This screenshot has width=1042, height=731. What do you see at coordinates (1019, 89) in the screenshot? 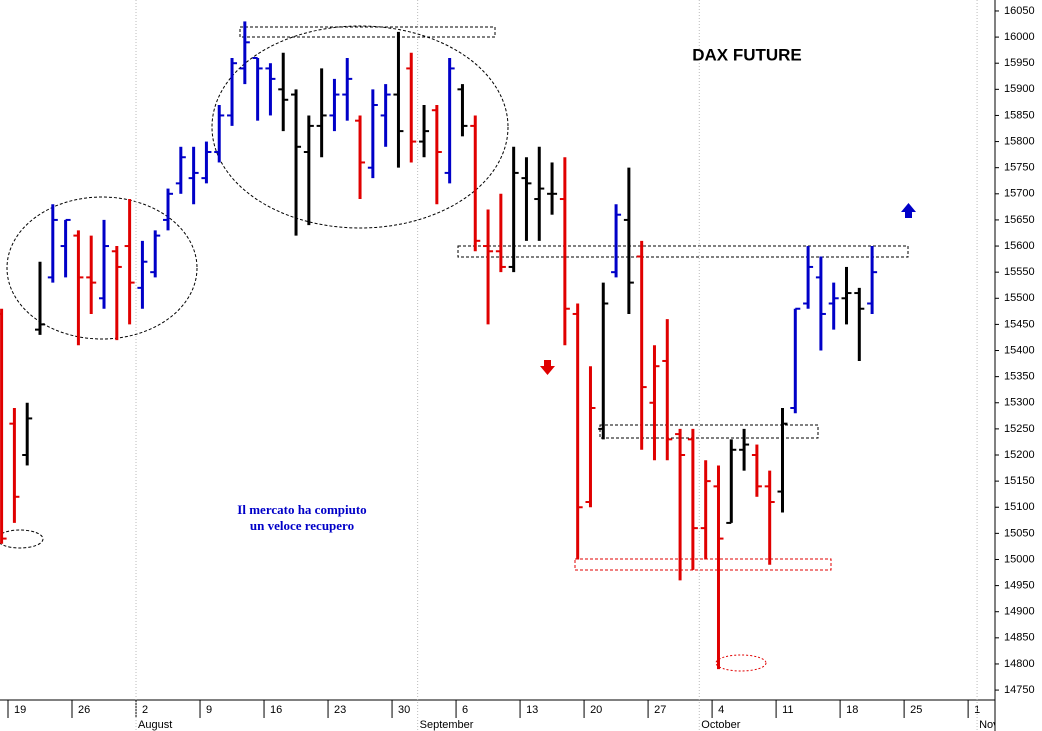
I see `y-tick-label: 15900` at bounding box center [1019, 89].